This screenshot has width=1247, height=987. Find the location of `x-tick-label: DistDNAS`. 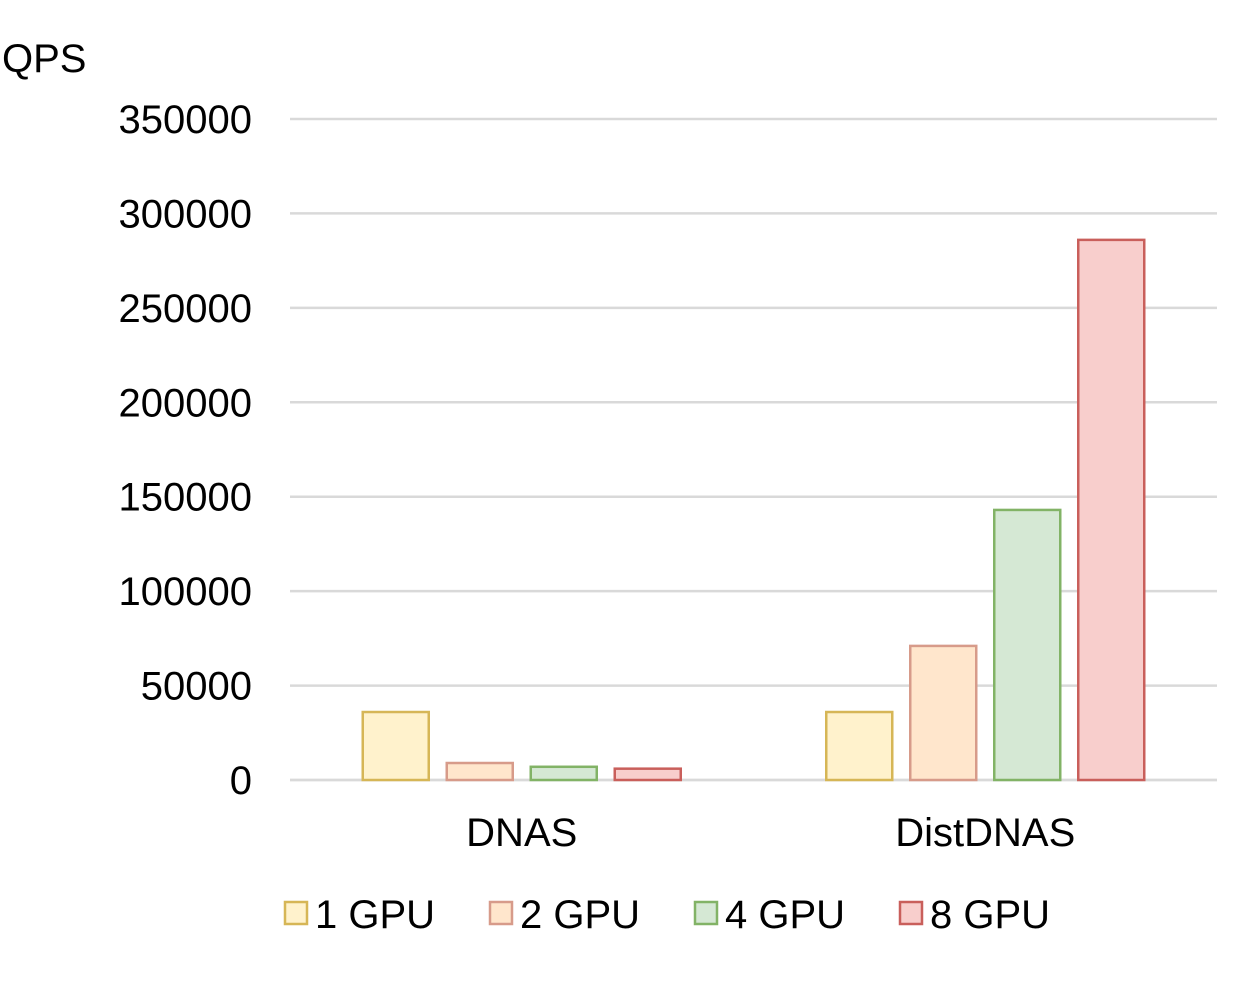

x-tick-label: DistDNAS is located at coordinates (985, 833).